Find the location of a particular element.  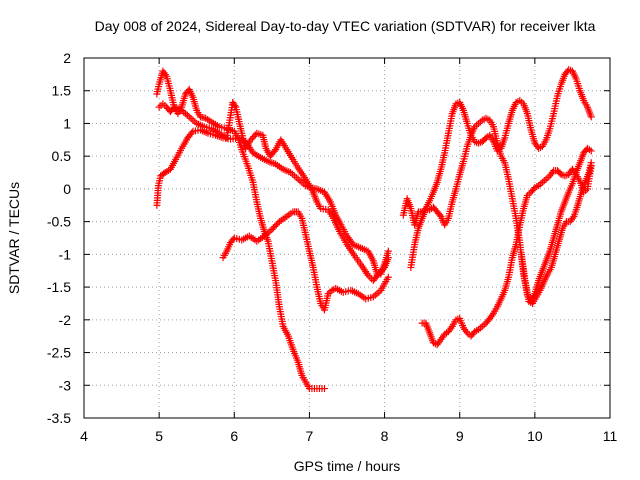

y-tick-label: -3 is located at coordinates (65, 385).